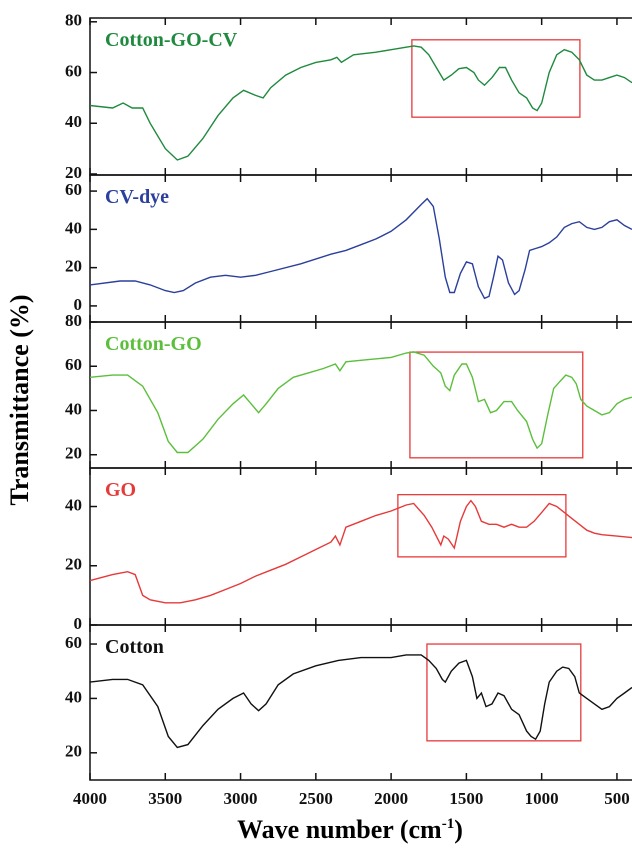 The width and height of the screenshot is (632, 866). I want to click on panel-title: Cotton, so click(134, 647).